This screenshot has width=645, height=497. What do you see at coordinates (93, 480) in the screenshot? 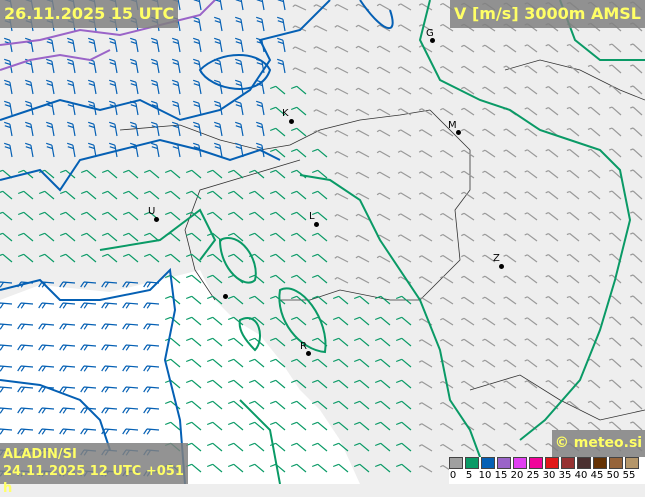
I see `run-time: 24.11.2025 12 UTC +051 h` at bounding box center [93, 480].